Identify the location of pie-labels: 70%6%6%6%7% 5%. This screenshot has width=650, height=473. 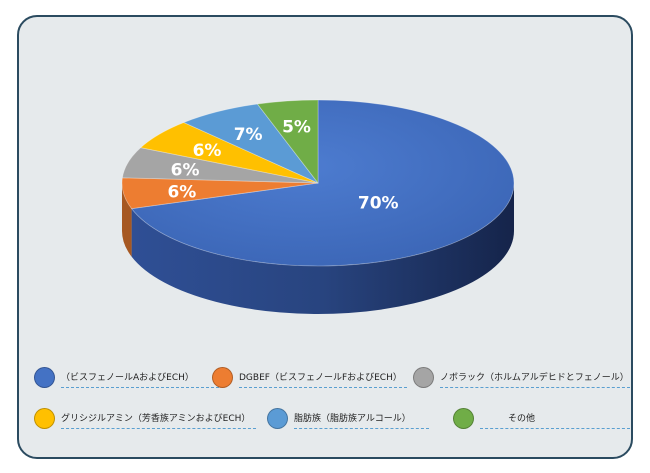
(282, 166).